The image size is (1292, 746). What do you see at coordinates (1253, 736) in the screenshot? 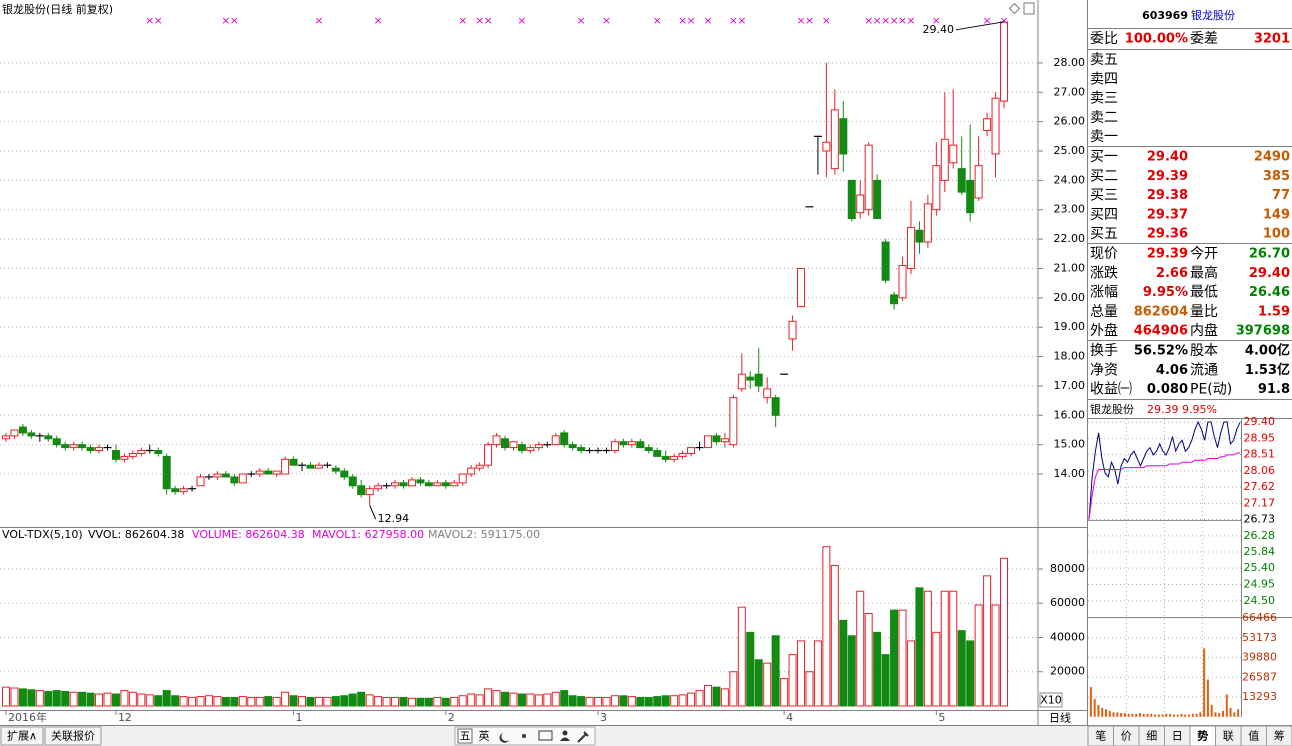
I see `tab-label: 值` at bounding box center [1253, 736].